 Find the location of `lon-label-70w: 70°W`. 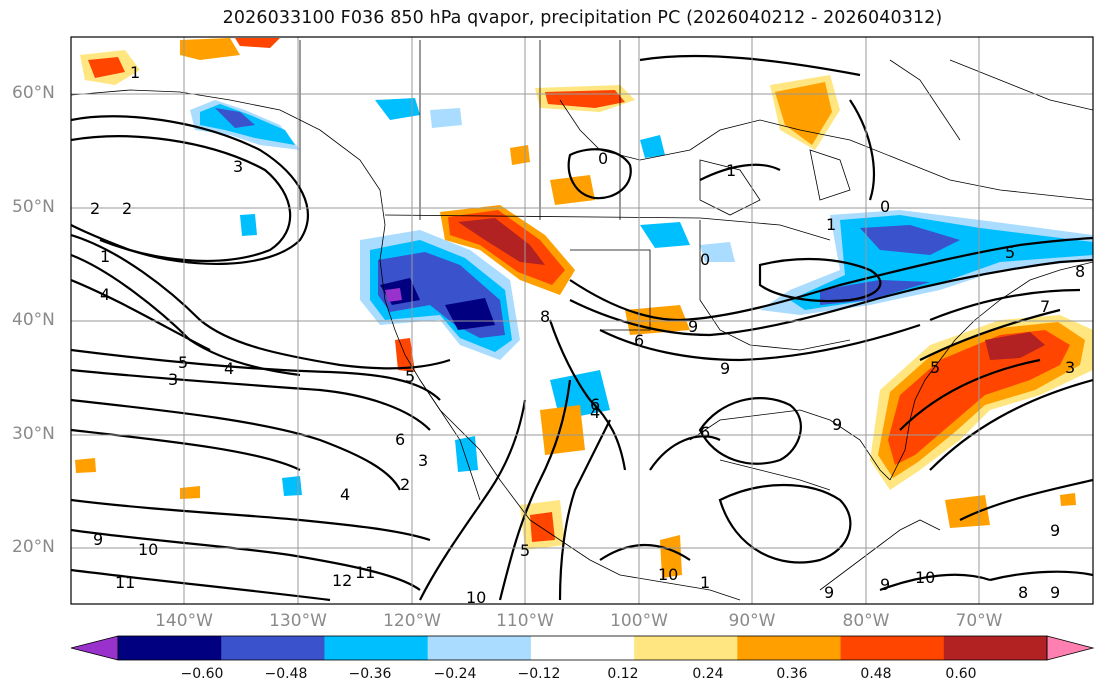

lon-label-70w: 70°W is located at coordinates (979, 621).